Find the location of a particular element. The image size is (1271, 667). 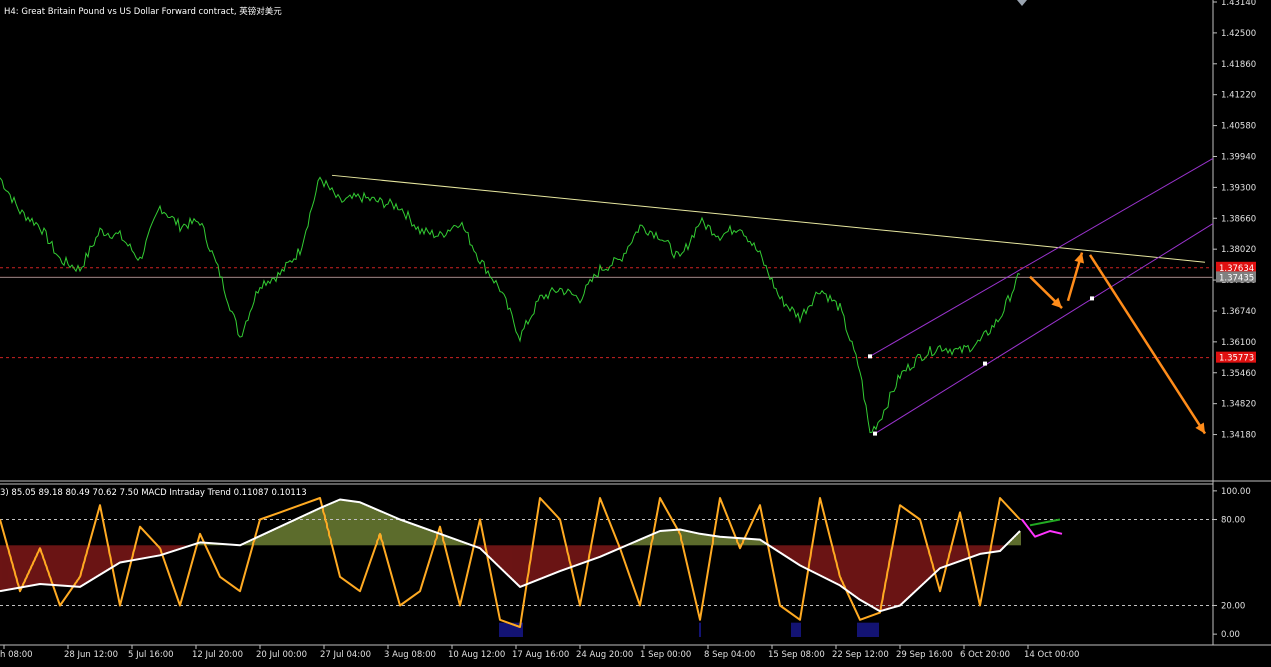

price-badge-label: 1.37634 is located at coordinates (1236, 269).